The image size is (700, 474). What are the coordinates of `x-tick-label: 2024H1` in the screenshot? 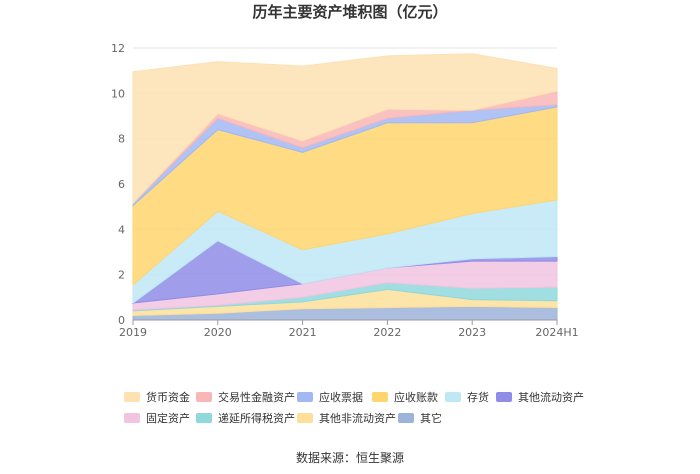 It's located at (556, 332).